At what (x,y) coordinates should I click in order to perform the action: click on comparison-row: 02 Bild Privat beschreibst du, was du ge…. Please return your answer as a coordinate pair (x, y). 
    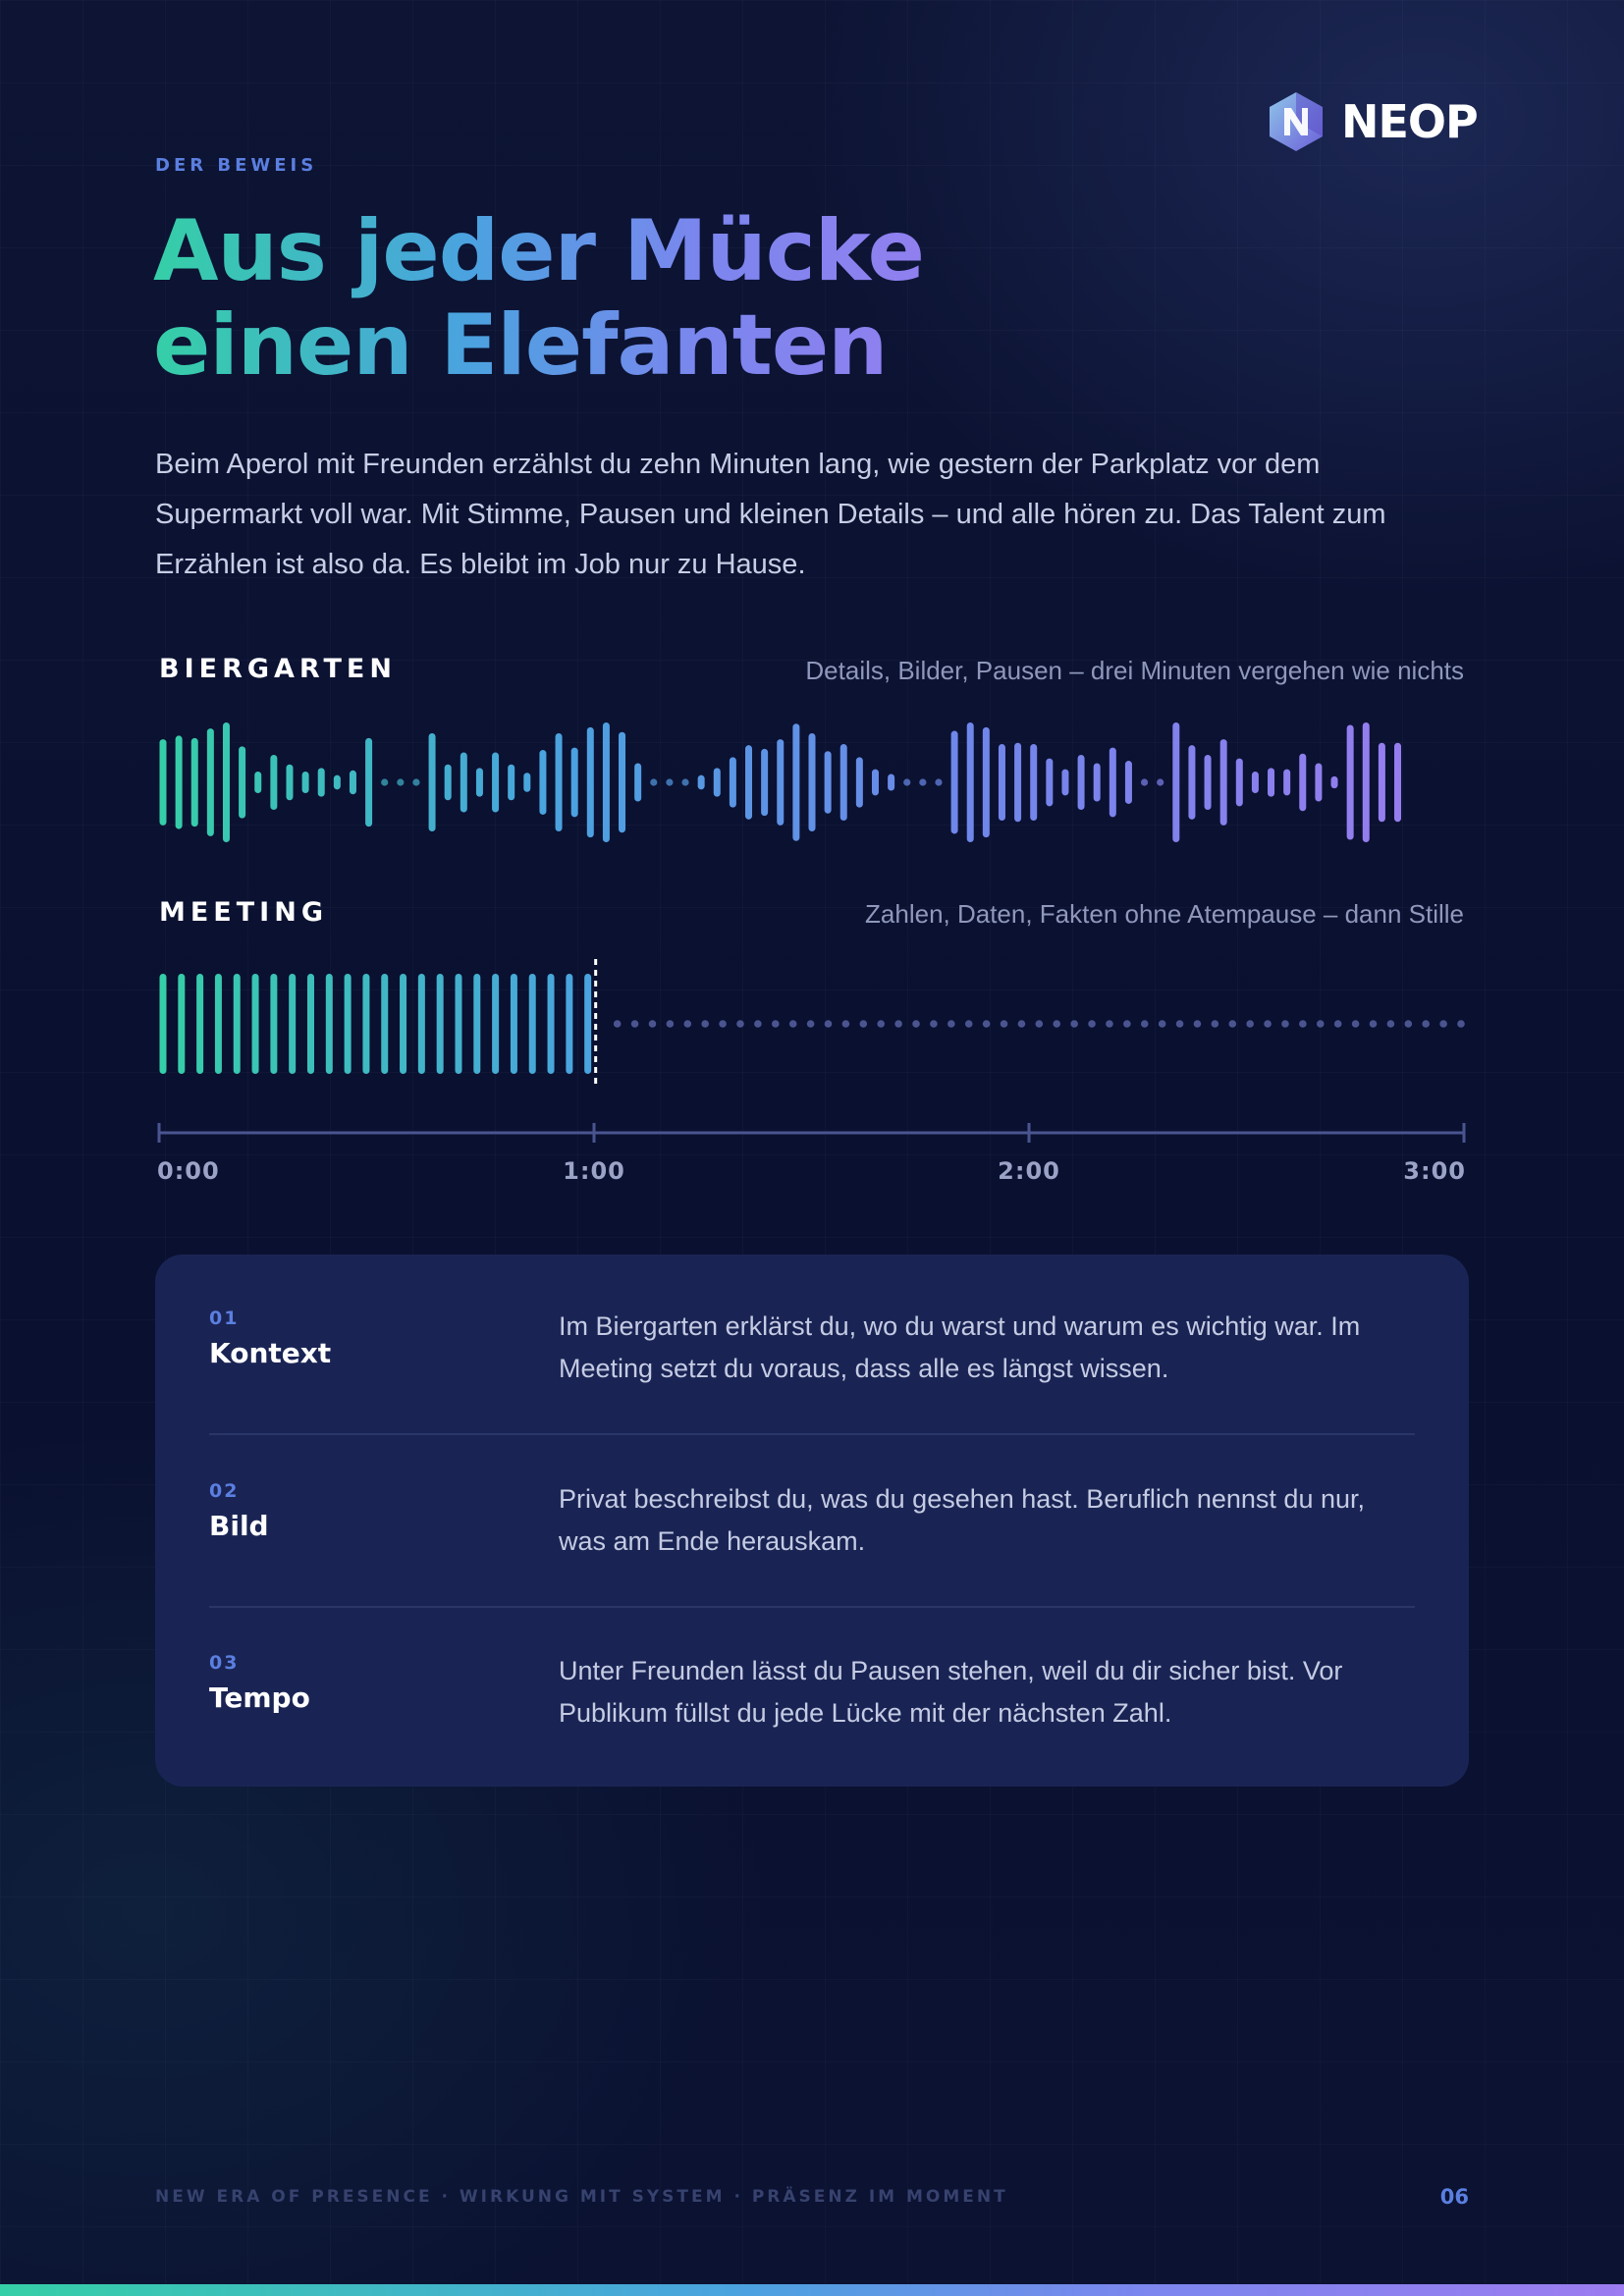
    Looking at the image, I should click on (812, 1513).